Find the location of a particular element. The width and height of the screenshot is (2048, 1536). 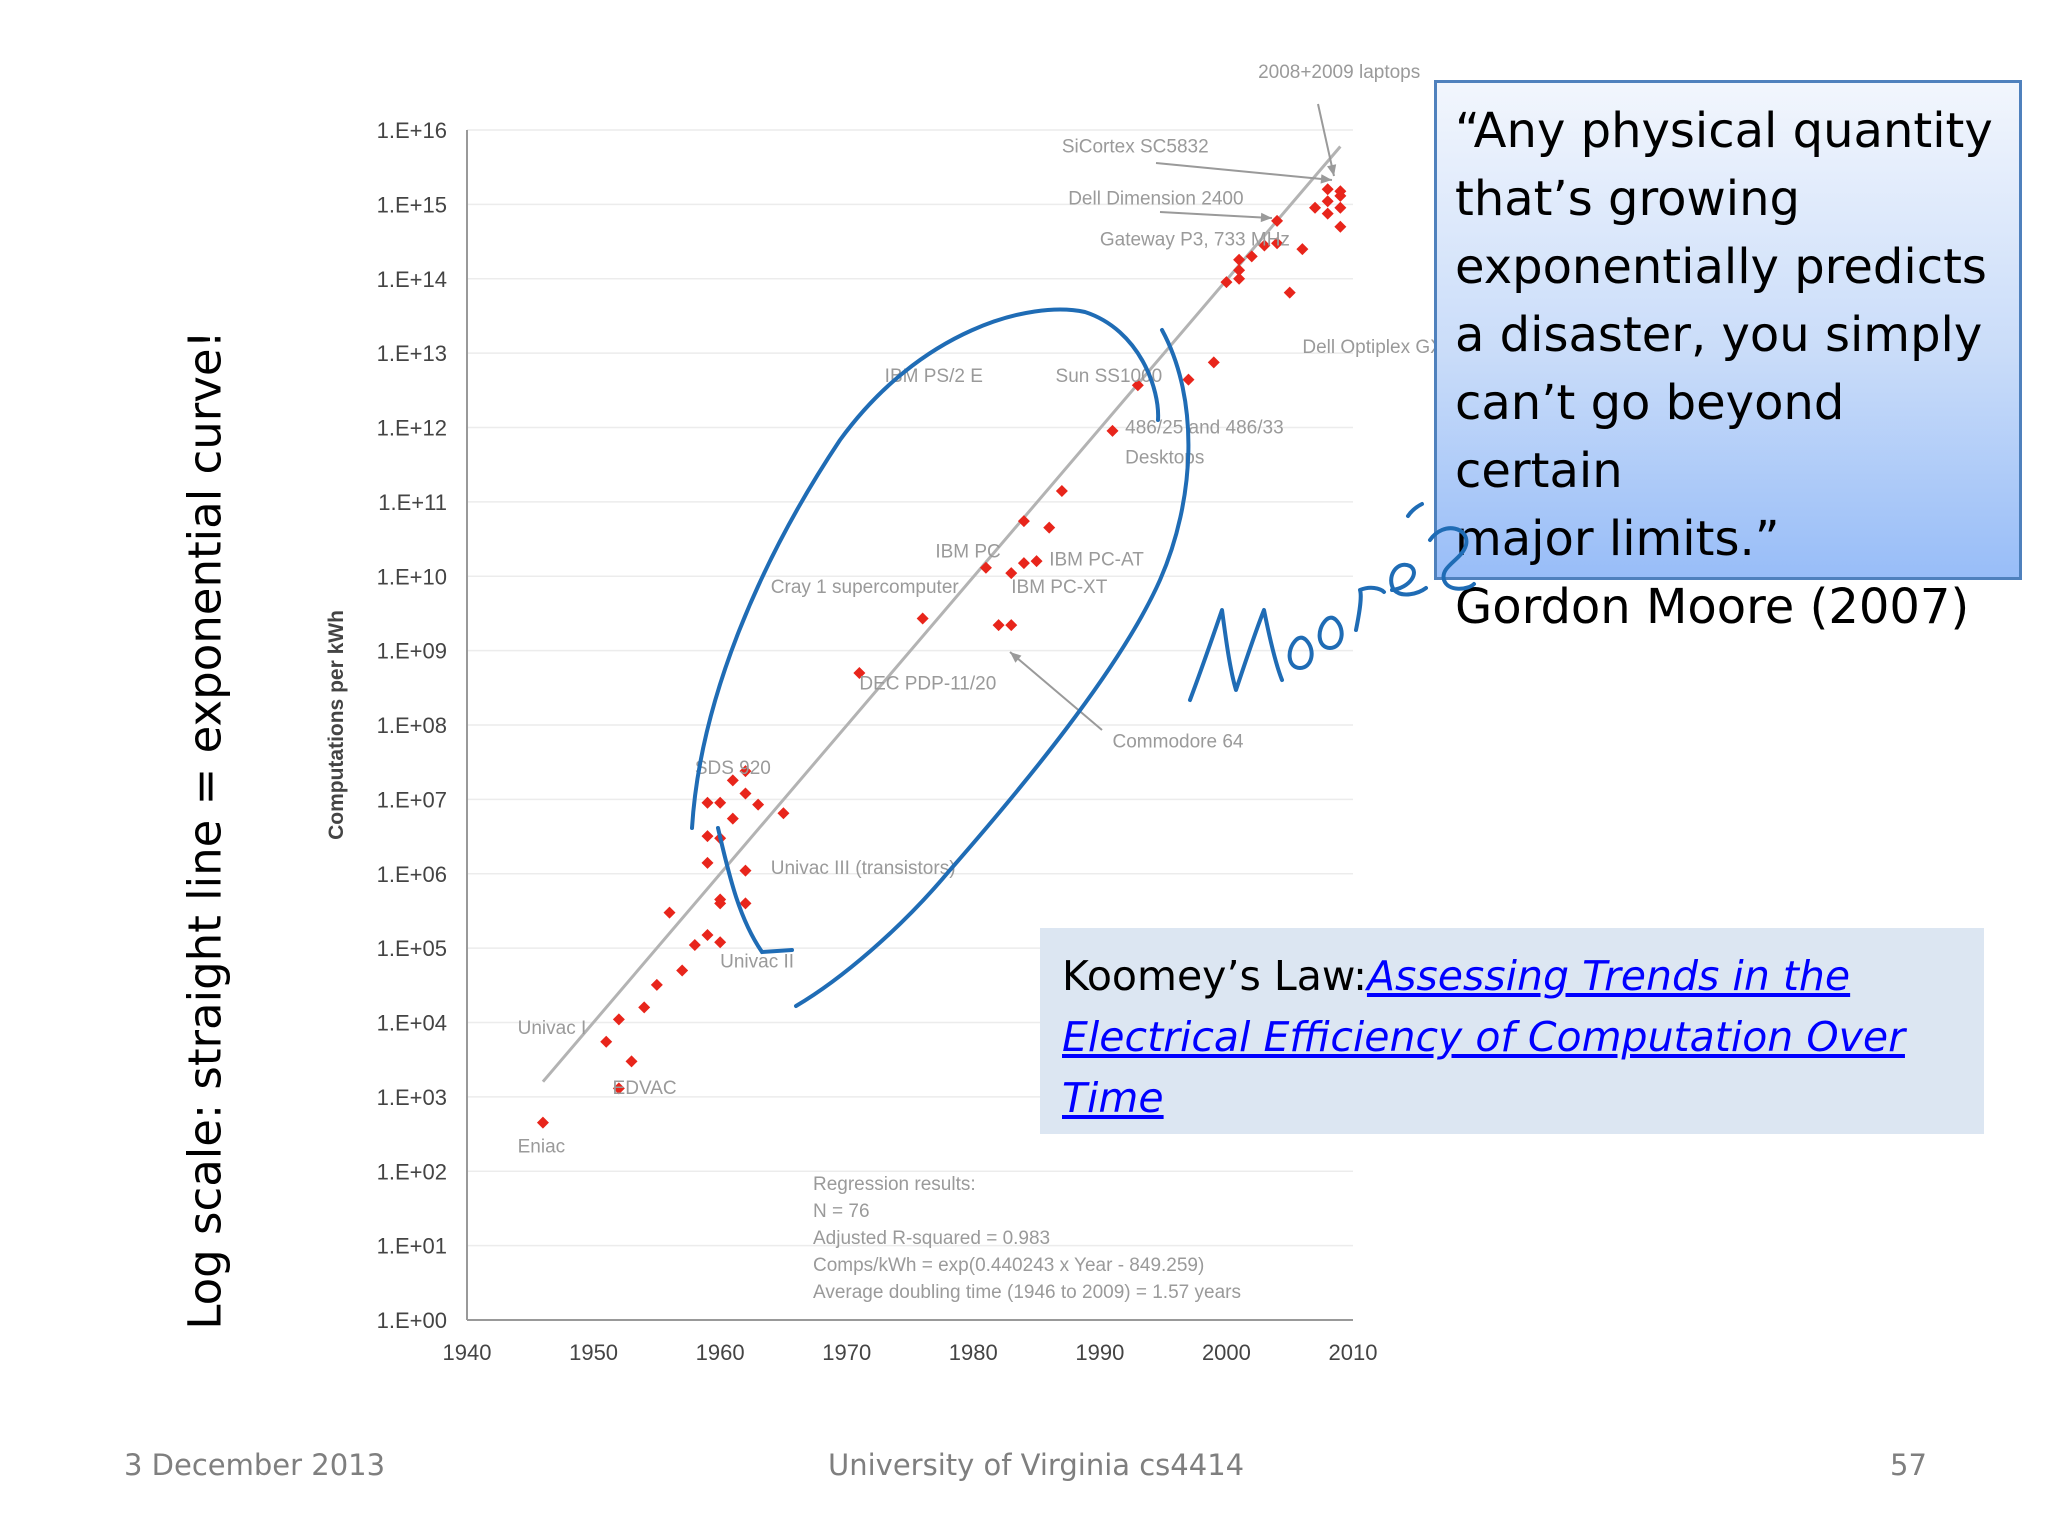

annotation-label: Univac I is located at coordinates (552, 1028).